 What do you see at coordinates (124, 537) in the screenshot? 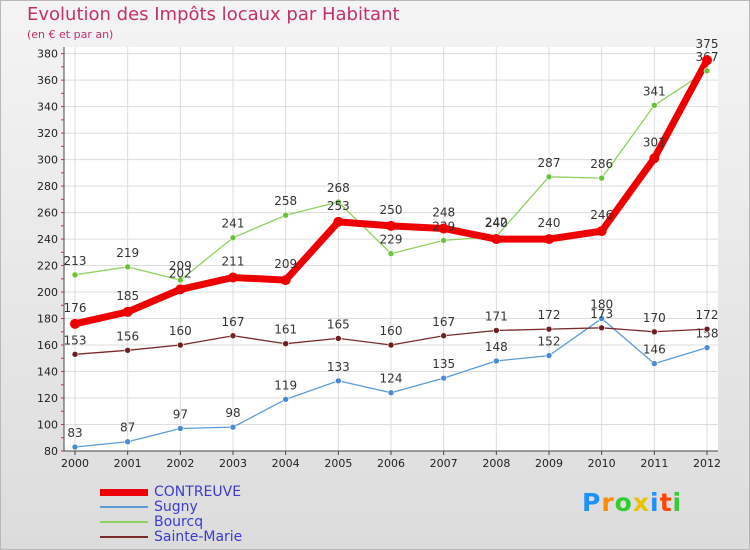
I see `legend-swatch-sainte-marie` at bounding box center [124, 537].